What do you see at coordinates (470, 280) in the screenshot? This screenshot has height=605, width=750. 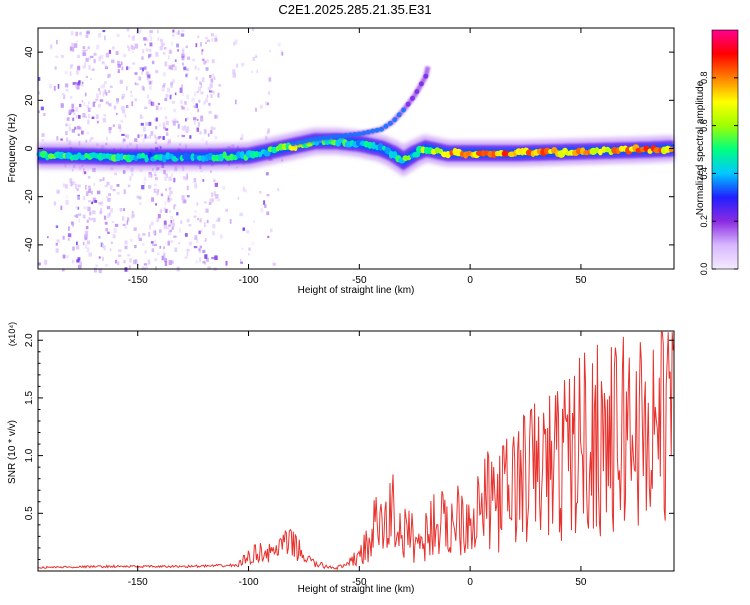 I see `x-tick-label: 0` at bounding box center [470, 280].